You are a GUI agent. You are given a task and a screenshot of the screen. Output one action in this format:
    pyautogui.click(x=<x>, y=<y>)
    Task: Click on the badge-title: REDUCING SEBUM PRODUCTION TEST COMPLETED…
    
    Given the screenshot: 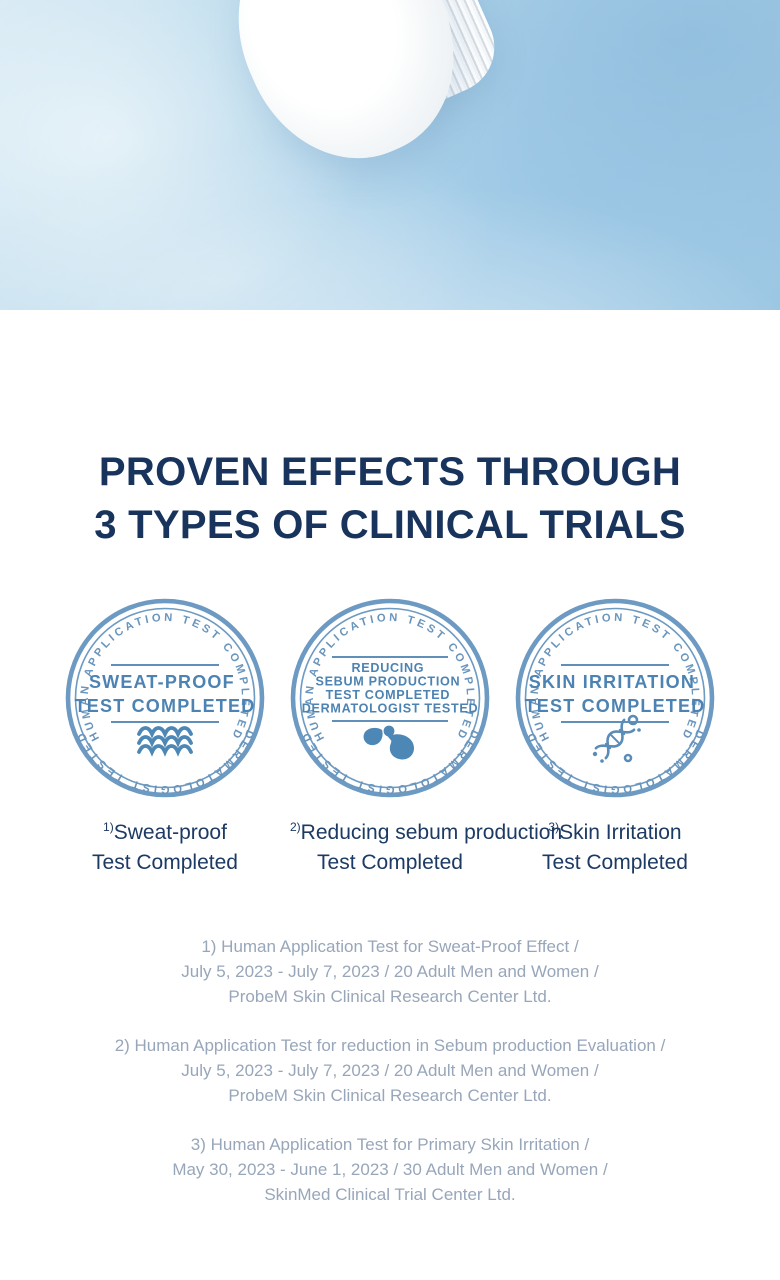 What is the action you would take?
    pyautogui.click(x=390, y=688)
    